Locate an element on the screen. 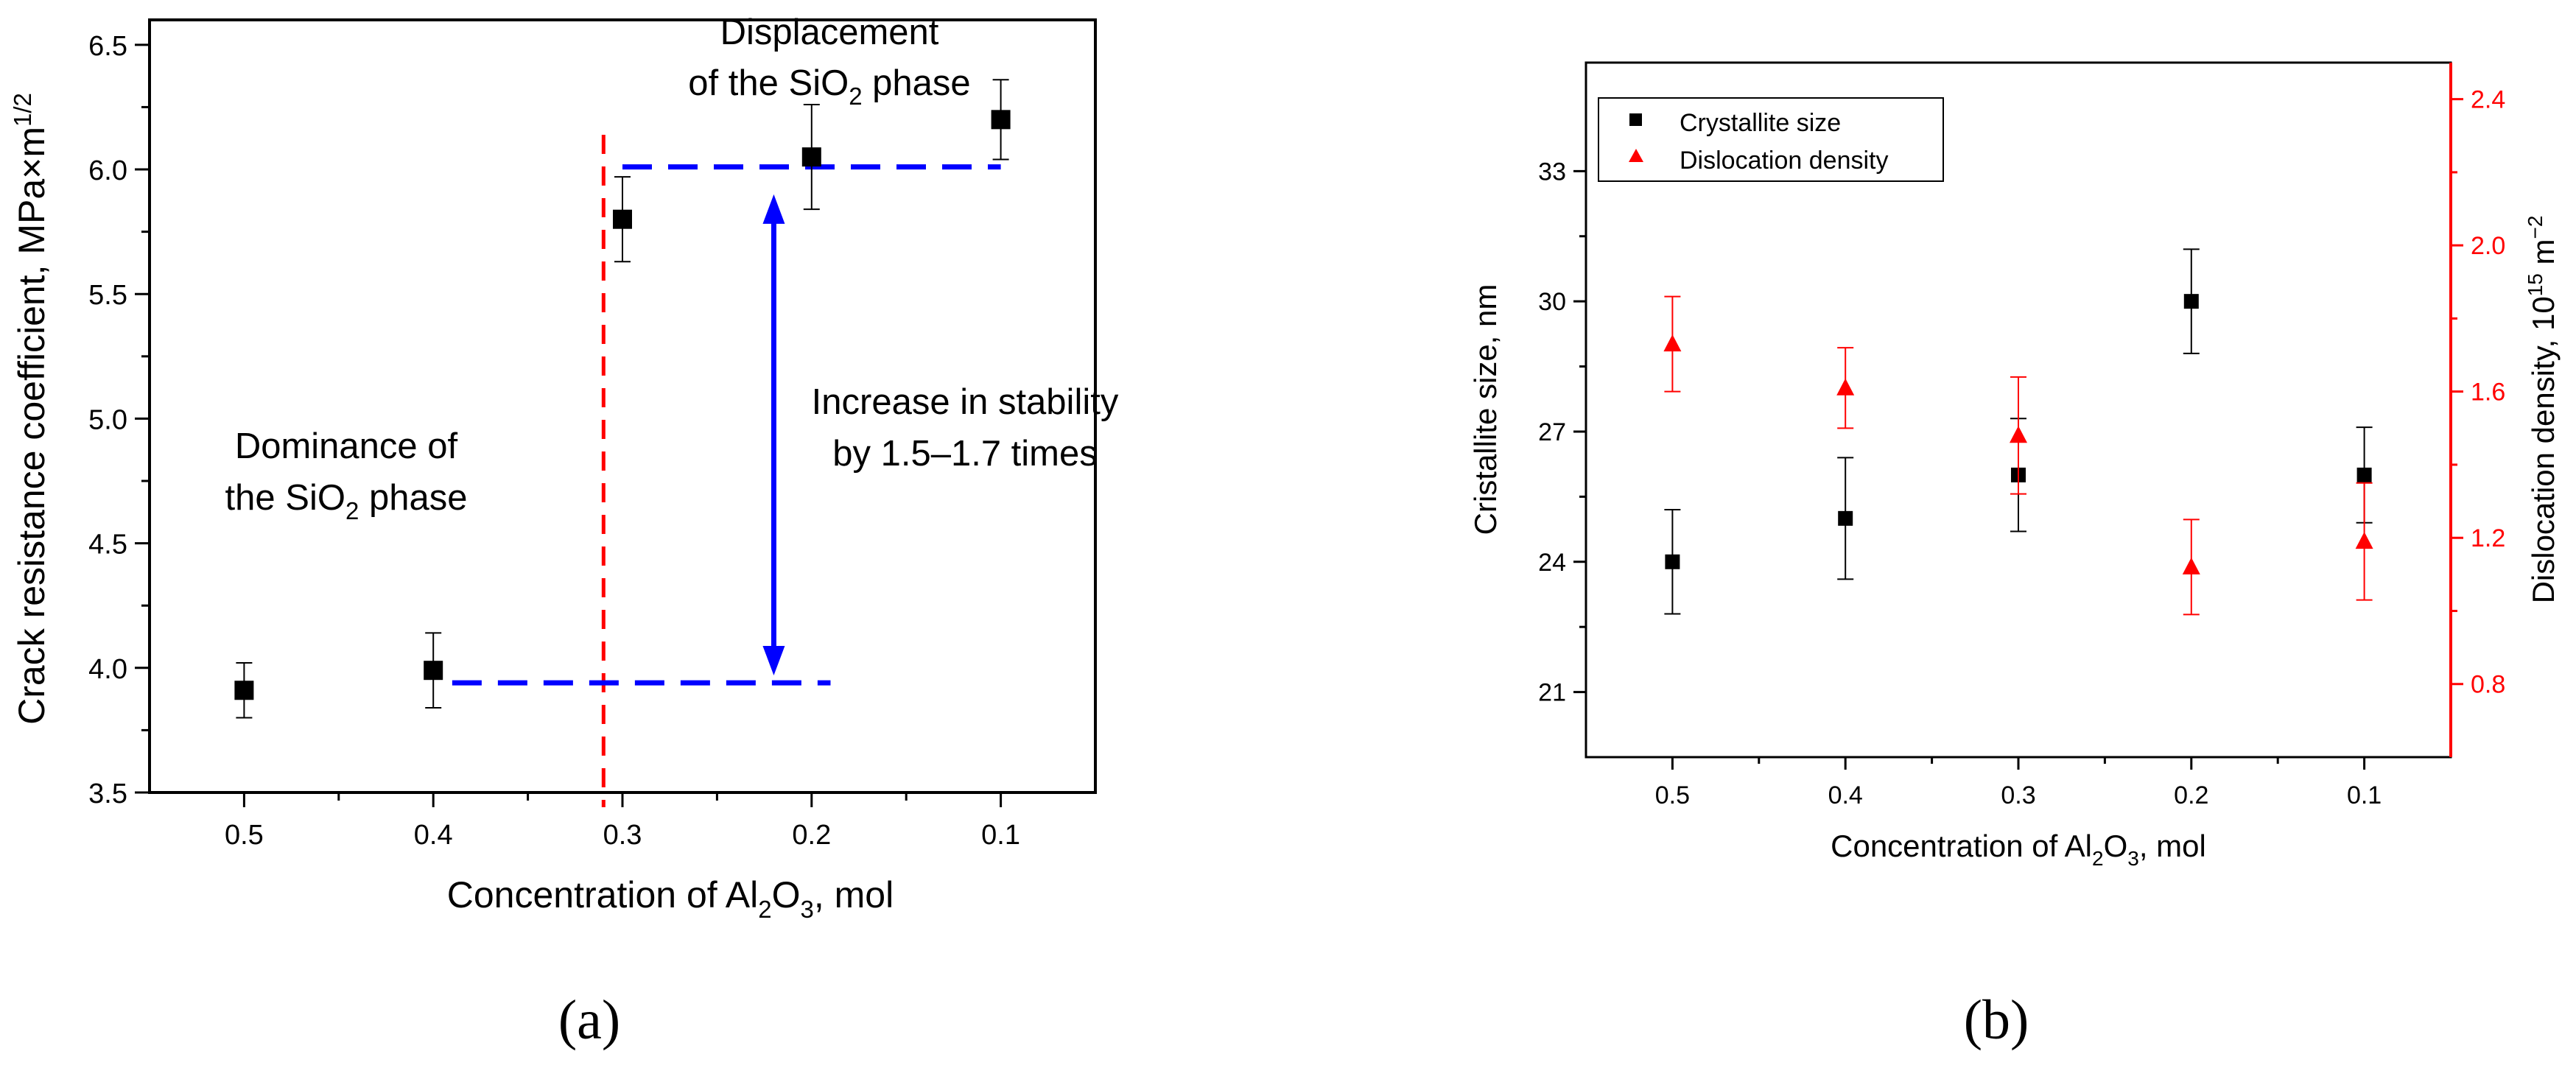 This screenshot has height=1065, width=2576. legend-triangle-icon is located at coordinates (1636, 155).